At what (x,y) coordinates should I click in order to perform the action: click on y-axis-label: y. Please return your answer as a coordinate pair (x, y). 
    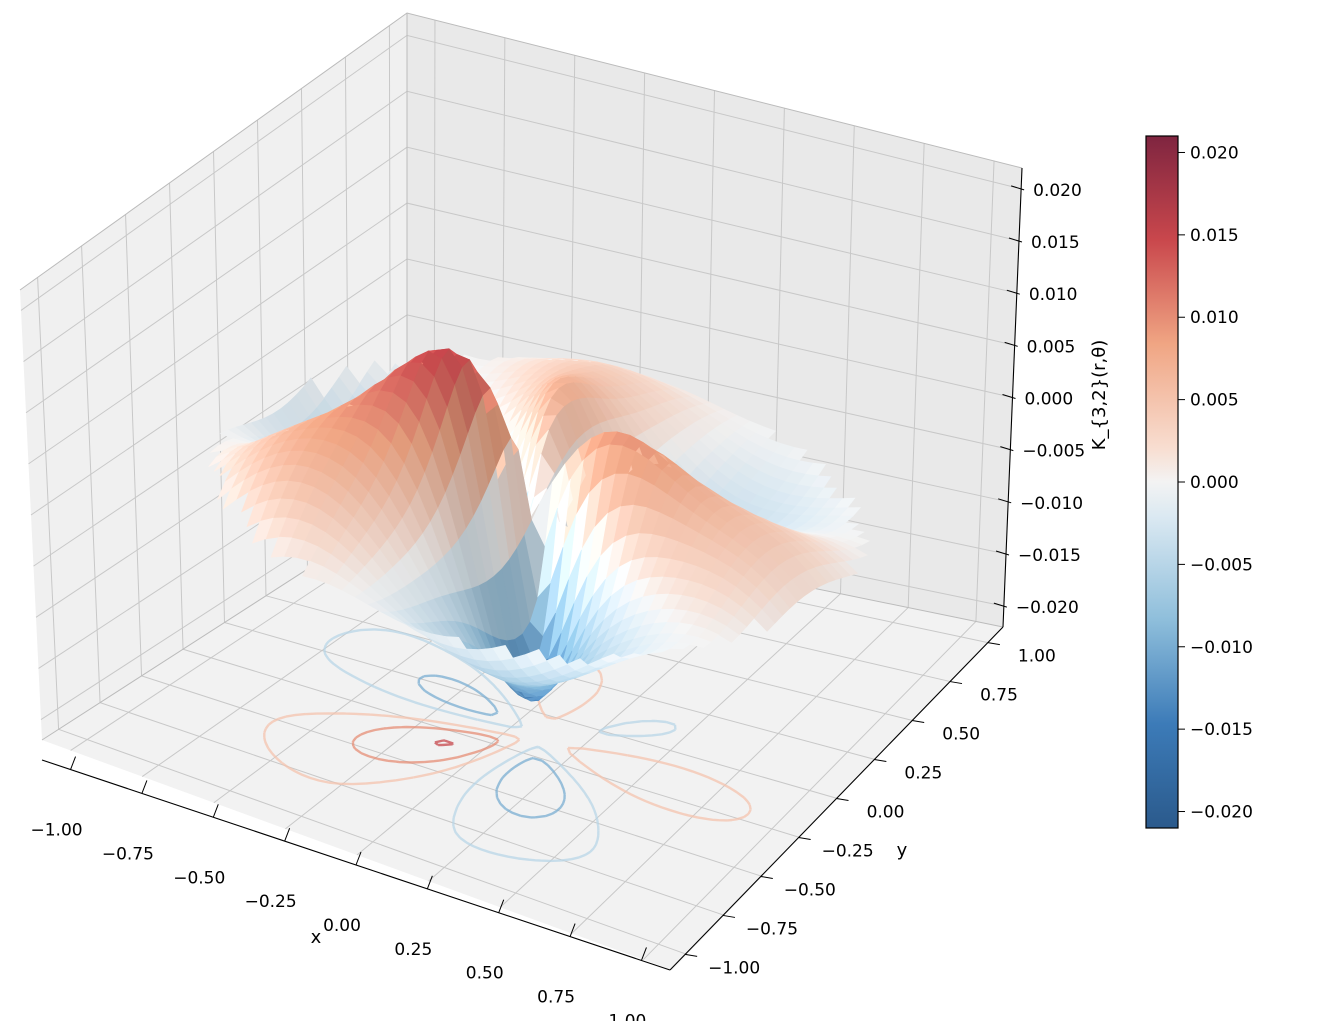
    Looking at the image, I should click on (902, 850).